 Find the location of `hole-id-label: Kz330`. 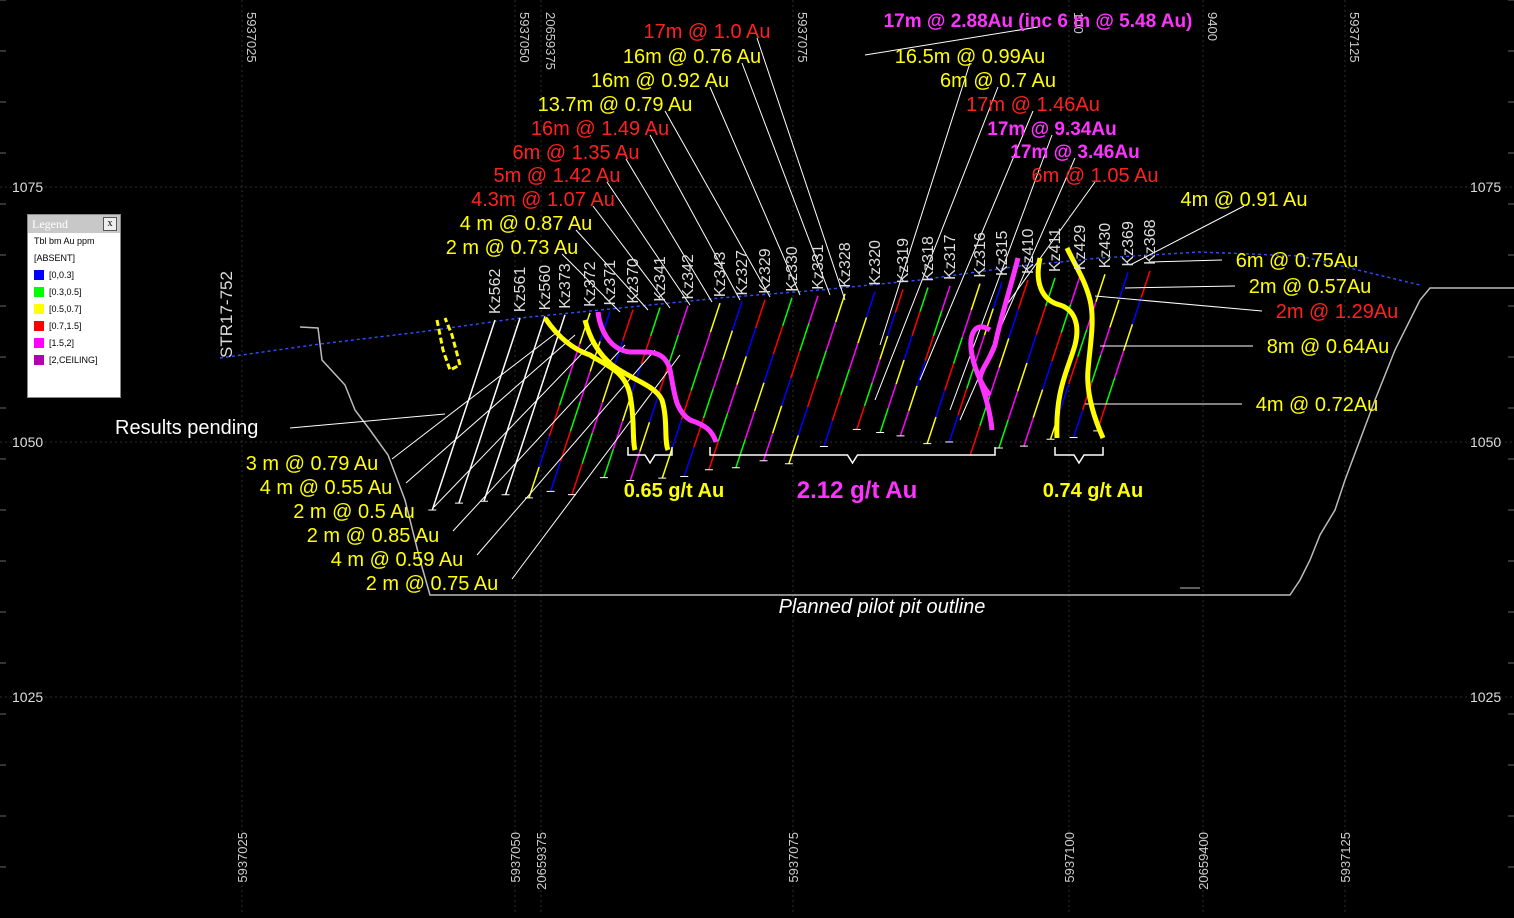

hole-id-label: Kz330 is located at coordinates (792, 268).